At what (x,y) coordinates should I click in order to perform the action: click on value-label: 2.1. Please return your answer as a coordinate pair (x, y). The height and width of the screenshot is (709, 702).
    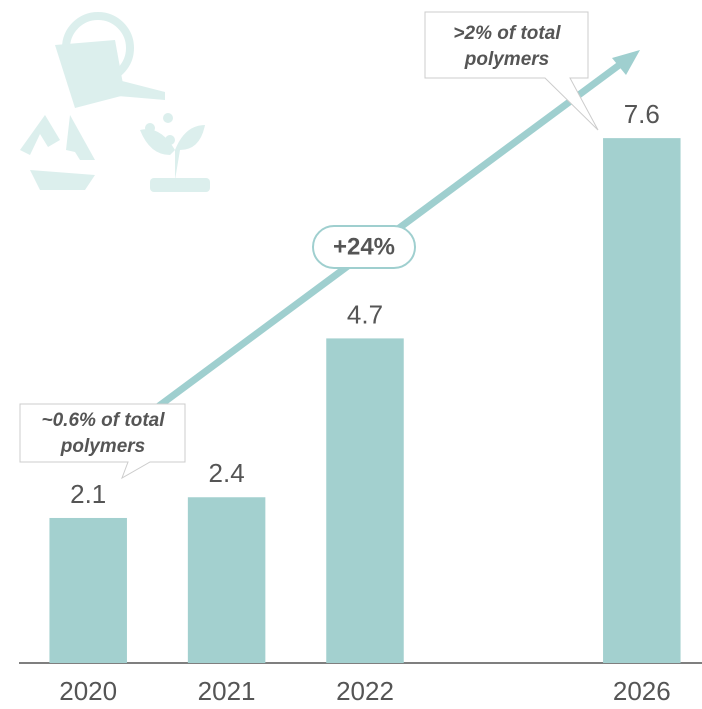
    Looking at the image, I should click on (88, 494).